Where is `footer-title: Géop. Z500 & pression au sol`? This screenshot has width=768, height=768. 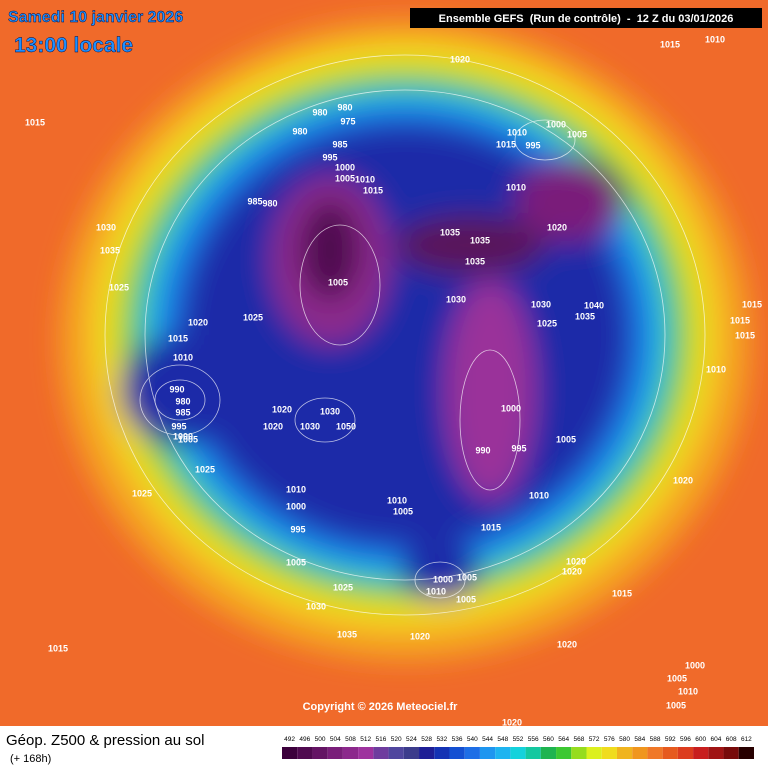
footer-title: Géop. Z500 & pression au sol is located at coordinates (105, 740).